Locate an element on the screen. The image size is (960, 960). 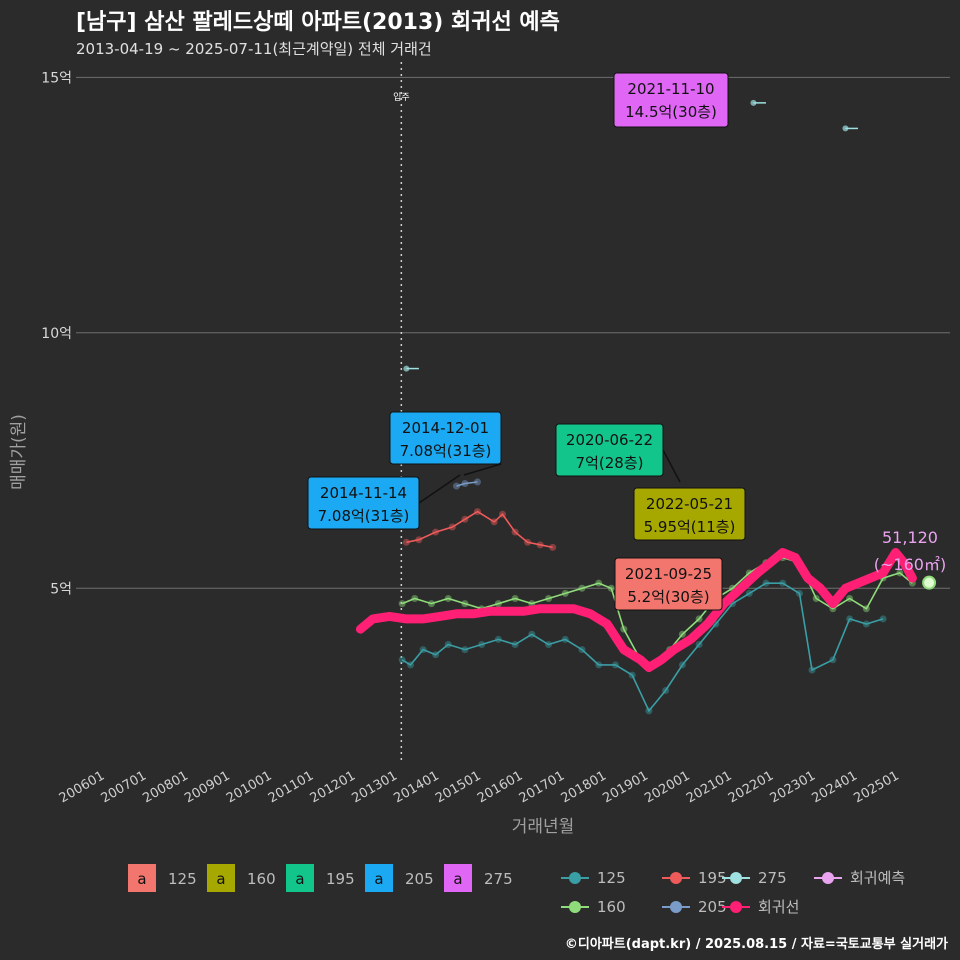
legend-label-text: 205 is located at coordinates (419, 879).